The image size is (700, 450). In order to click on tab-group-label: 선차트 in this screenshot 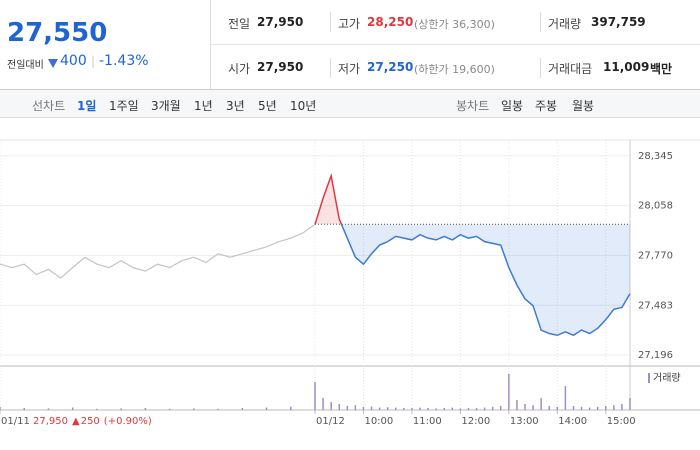, I will do `click(49, 106)`.